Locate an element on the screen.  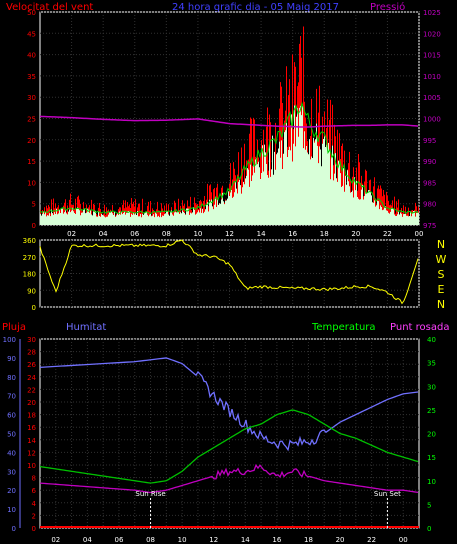
temperature-axis-tick: 40 is located at coordinates (431, 340).